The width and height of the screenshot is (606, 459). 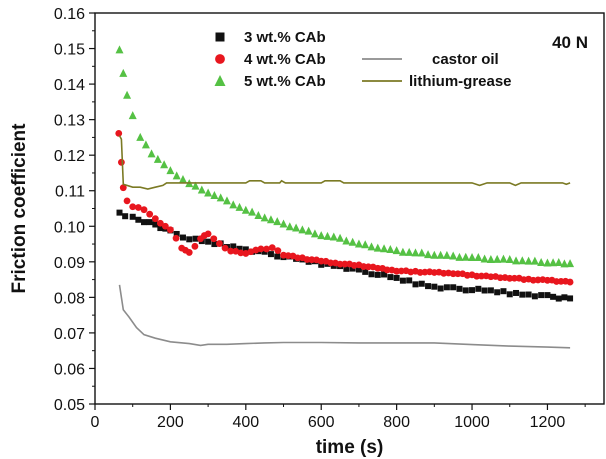 What do you see at coordinates (19, 208) in the screenshot?
I see `y-axis-title: Friction coefficient` at bounding box center [19, 208].